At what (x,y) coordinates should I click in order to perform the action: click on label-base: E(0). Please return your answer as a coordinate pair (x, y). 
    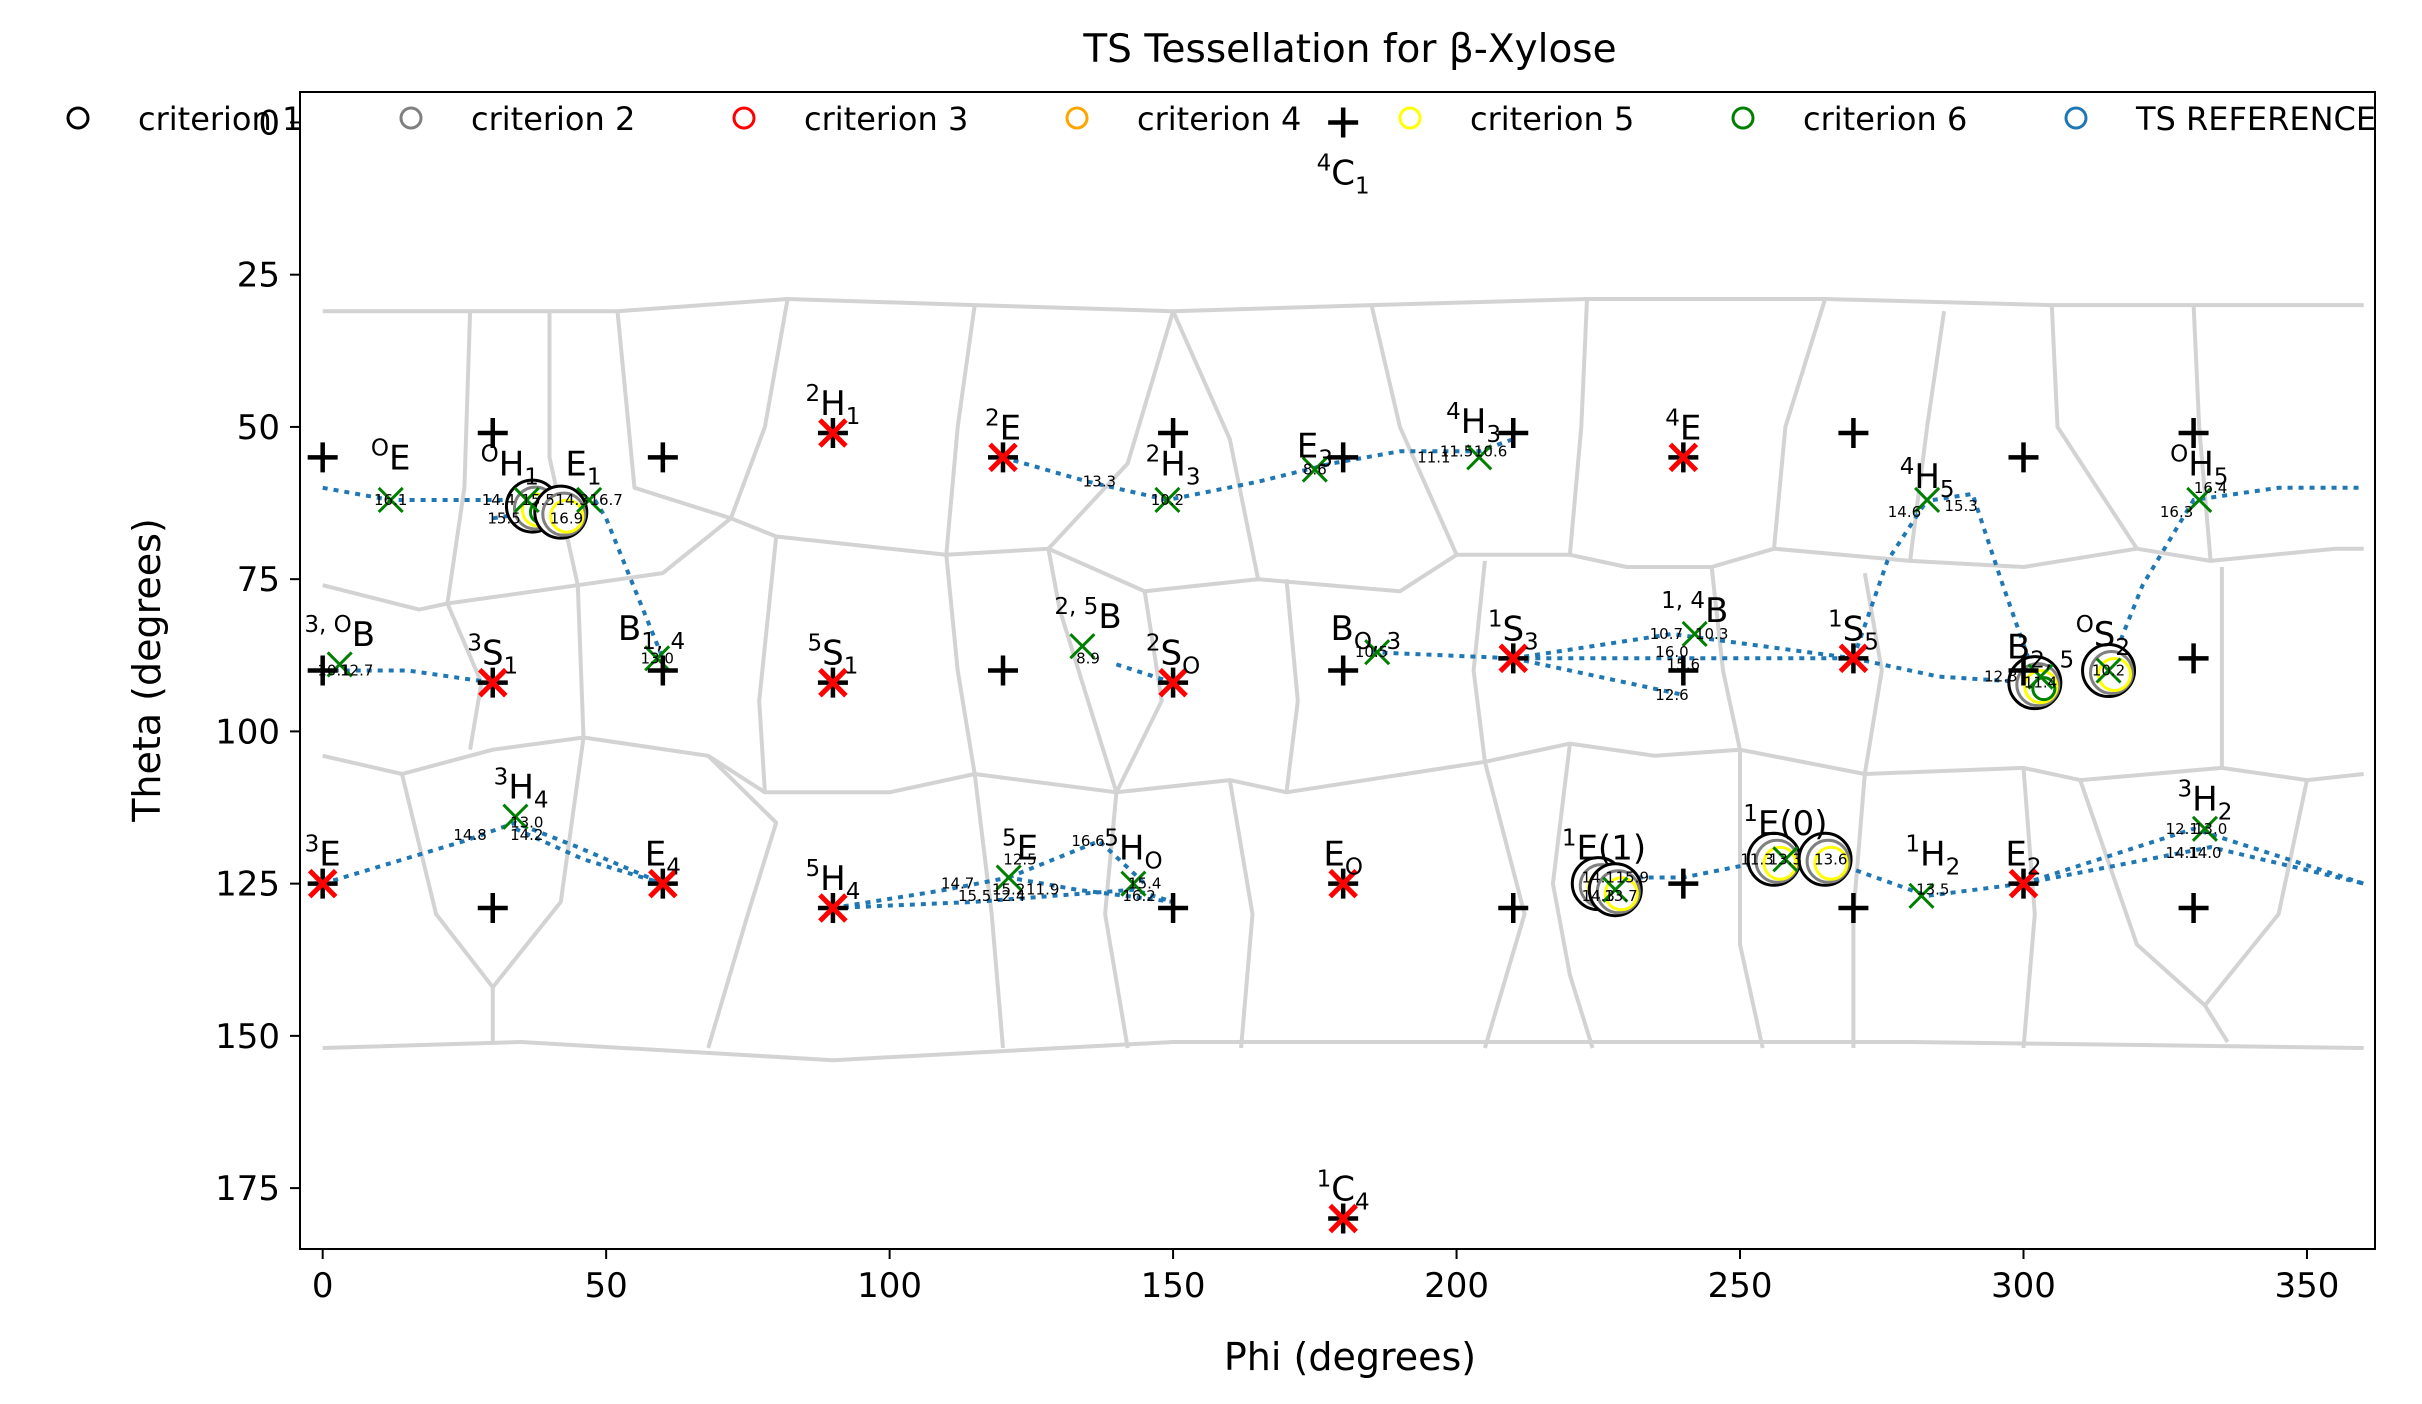
    Looking at the image, I should click on (1793, 824).